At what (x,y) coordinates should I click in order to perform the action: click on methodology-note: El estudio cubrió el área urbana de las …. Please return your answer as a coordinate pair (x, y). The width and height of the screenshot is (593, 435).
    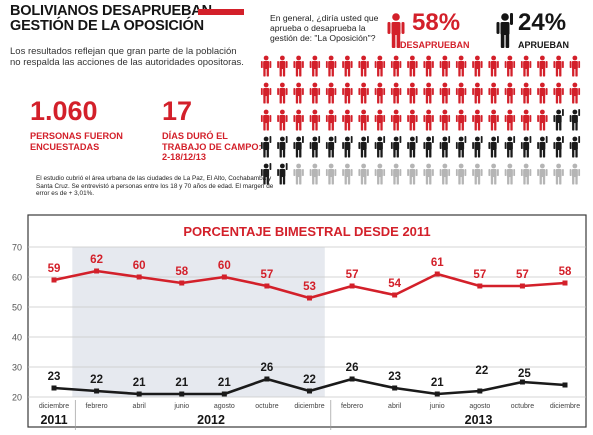
    Looking at the image, I should click on (155, 186).